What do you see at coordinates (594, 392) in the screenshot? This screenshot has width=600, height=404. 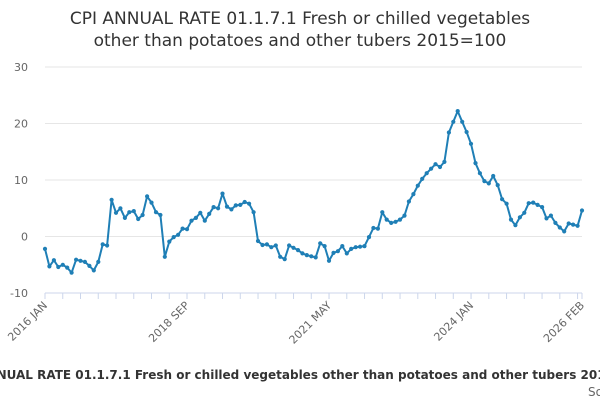 I see `source-credit: Source: ONS` at bounding box center [594, 392].